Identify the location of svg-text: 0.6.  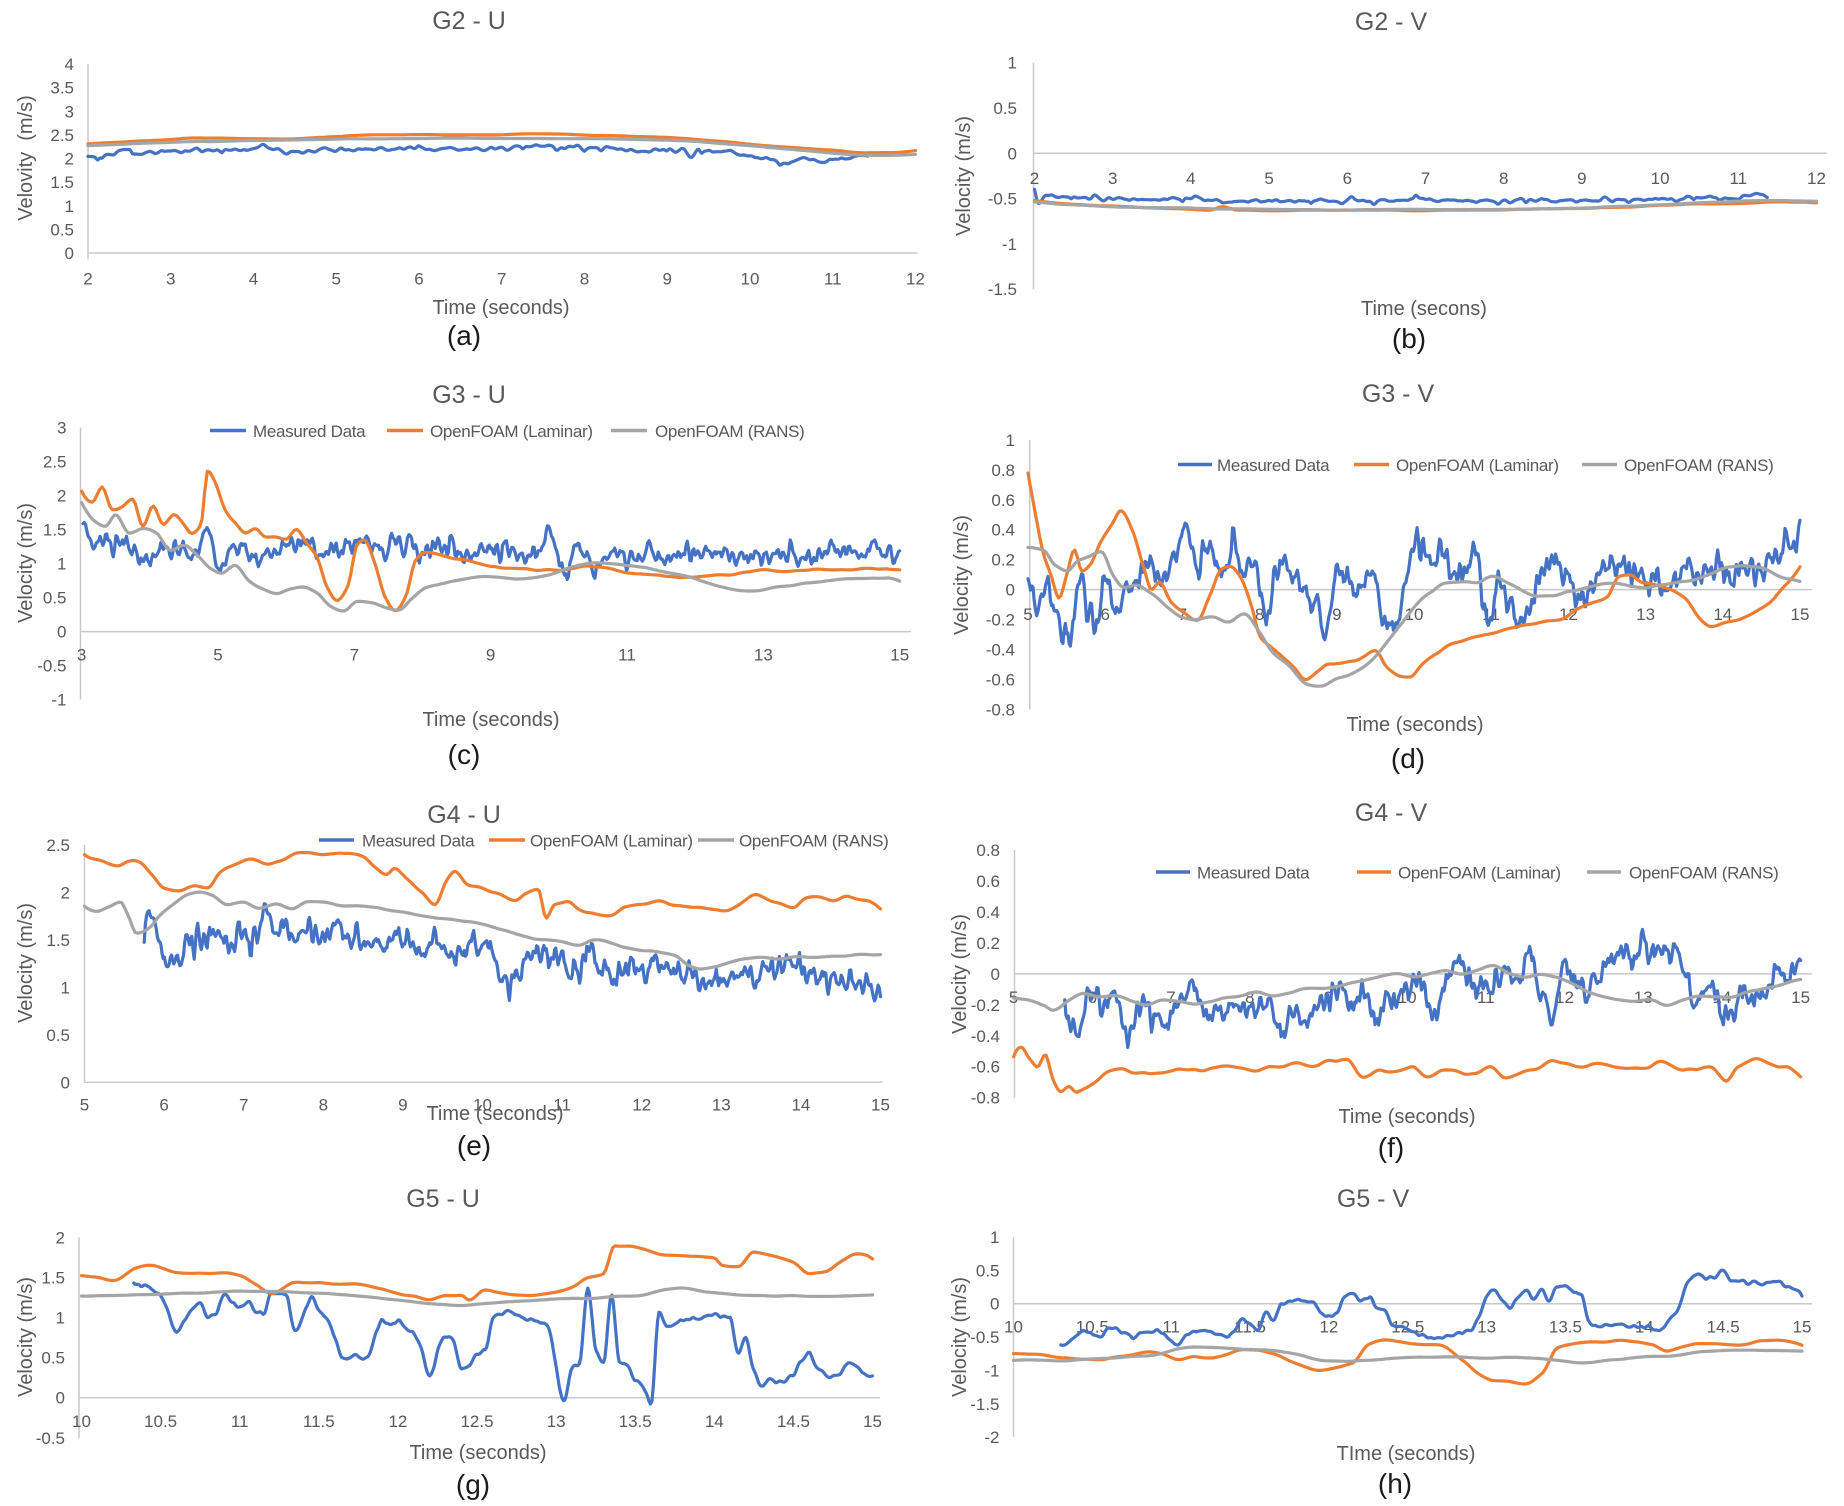
(1003, 500).